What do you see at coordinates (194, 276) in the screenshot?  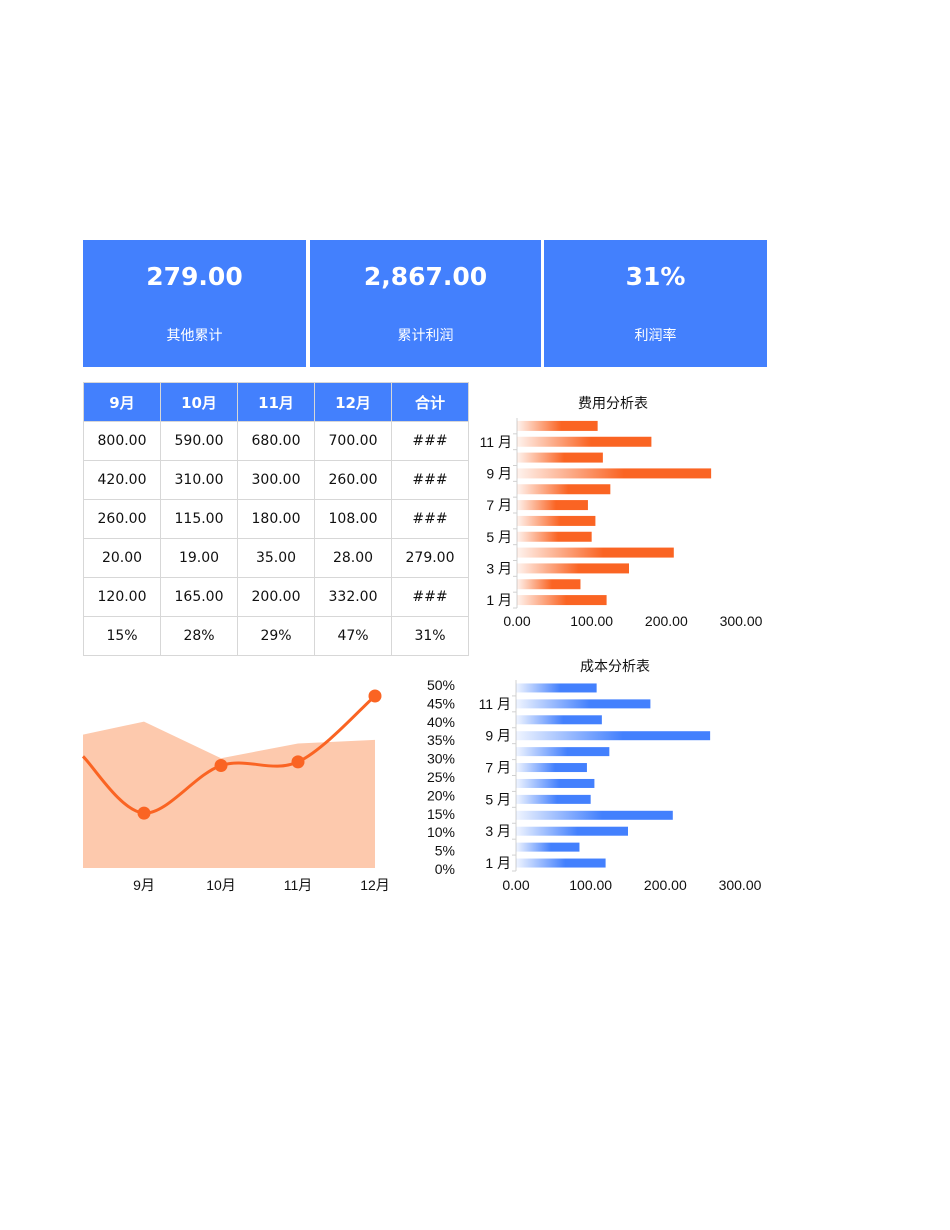 I see `kpi-value: 279.00` at bounding box center [194, 276].